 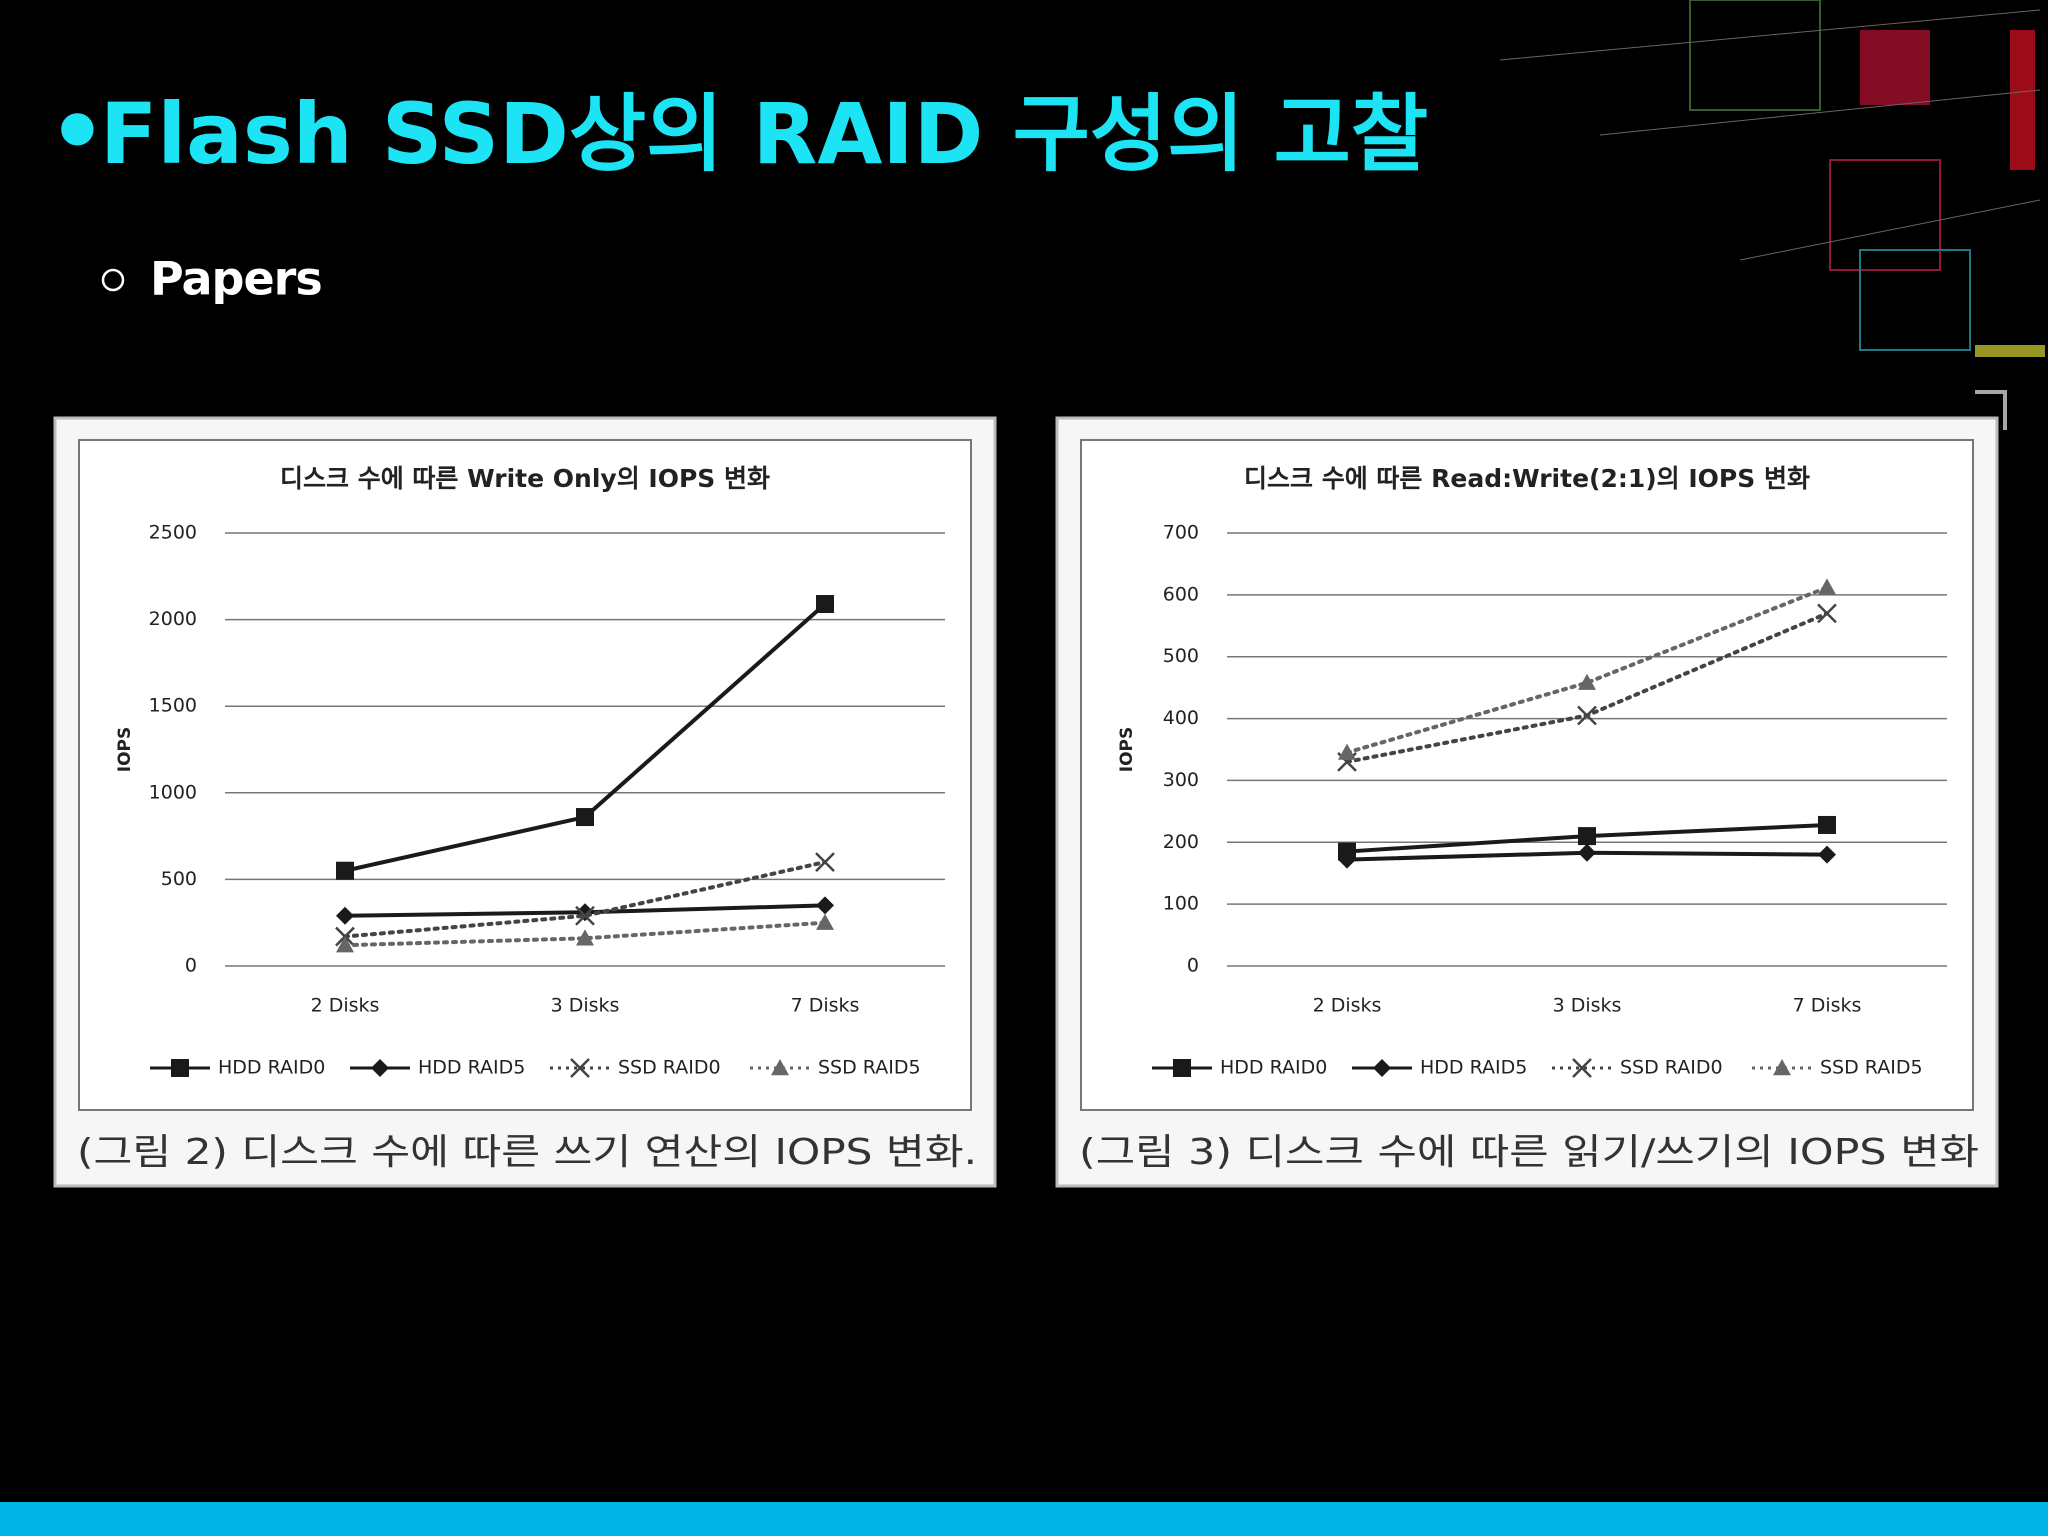 What do you see at coordinates (1181, 780) in the screenshot?
I see `y-tick-label: 300` at bounding box center [1181, 780].